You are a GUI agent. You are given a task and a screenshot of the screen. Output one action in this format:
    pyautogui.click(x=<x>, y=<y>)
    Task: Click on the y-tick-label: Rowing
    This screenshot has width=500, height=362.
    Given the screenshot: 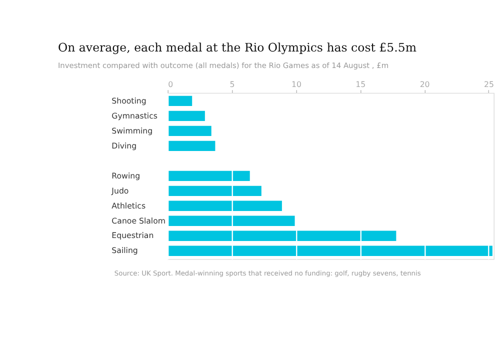 What is the action you would take?
    pyautogui.click(x=126, y=175)
    